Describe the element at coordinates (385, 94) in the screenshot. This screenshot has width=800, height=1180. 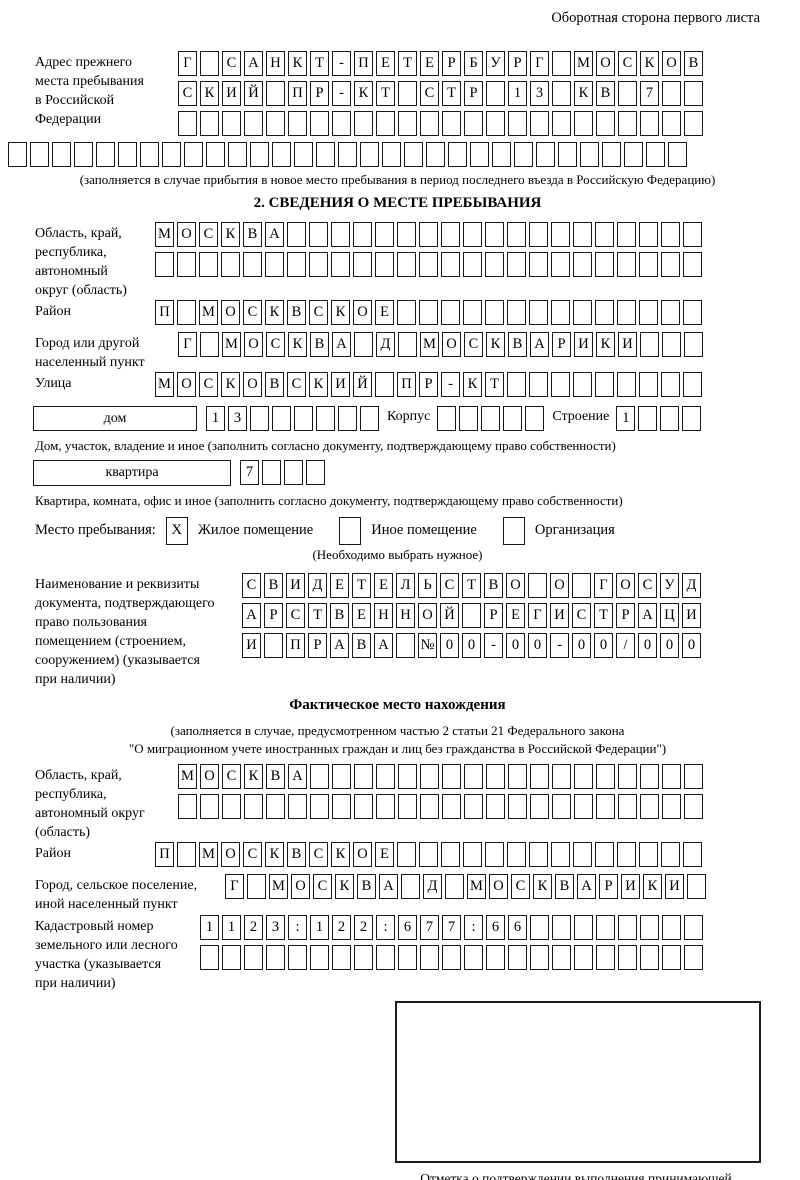
I see `char-cell: Т` at that location.